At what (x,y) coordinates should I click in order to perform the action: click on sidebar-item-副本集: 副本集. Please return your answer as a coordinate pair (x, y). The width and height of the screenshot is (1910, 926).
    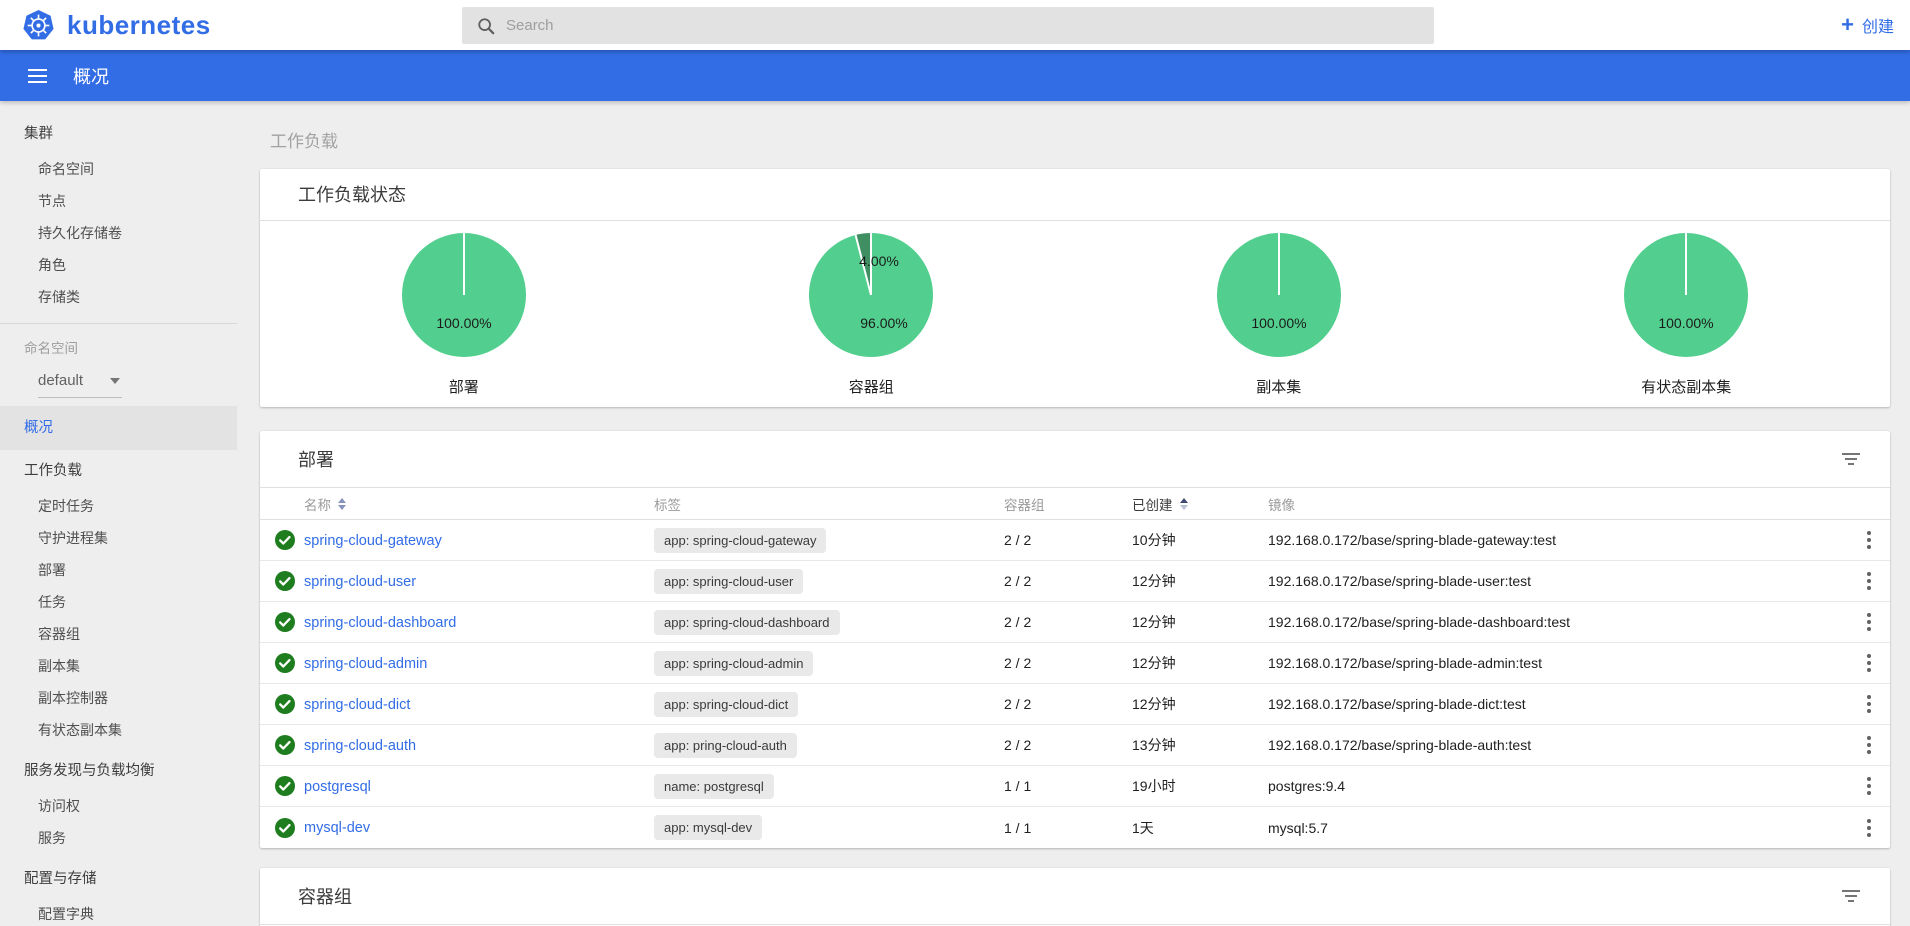
    Looking at the image, I should click on (59, 666).